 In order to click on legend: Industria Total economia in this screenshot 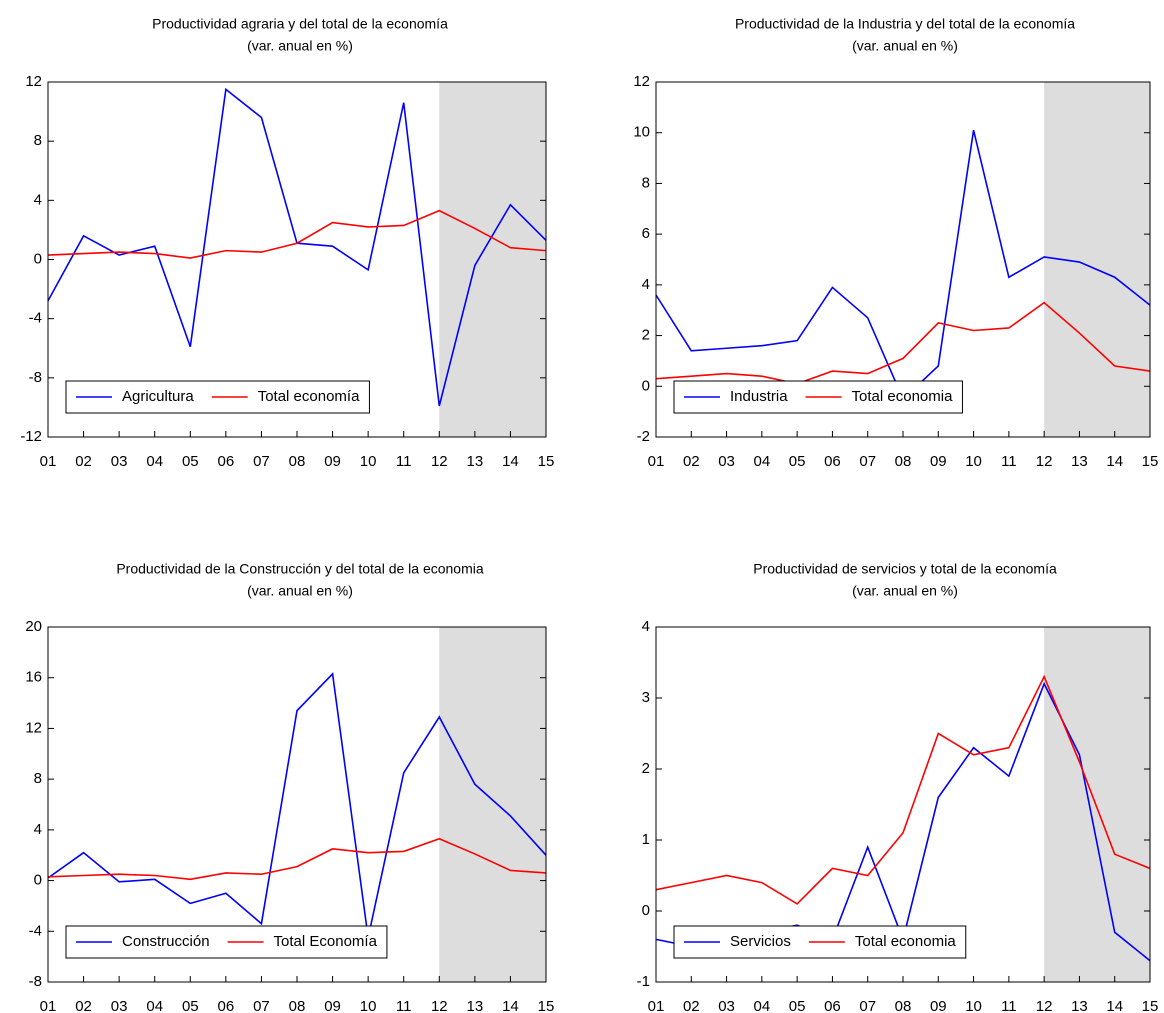, I will do `click(818, 397)`.